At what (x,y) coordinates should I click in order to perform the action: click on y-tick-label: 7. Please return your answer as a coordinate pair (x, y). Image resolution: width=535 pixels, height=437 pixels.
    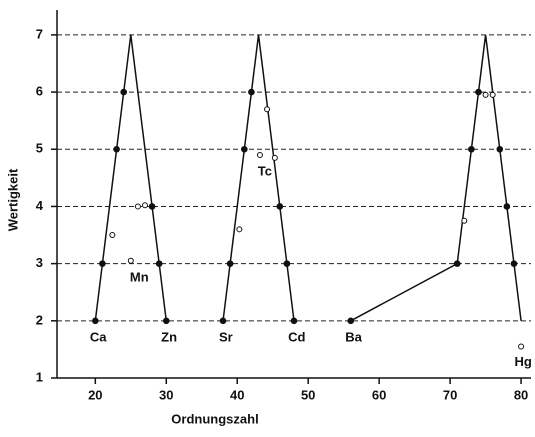
    Looking at the image, I should click on (39, 33).